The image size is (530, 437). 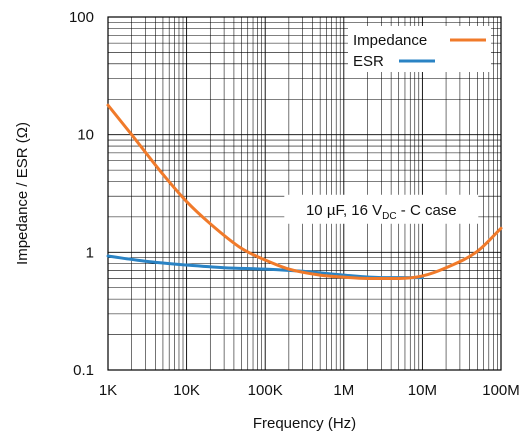 What do you see at coordinates (90, 252) in the screenshot?
I see `y-tick-label: 1` at bounding box center [90, 252].